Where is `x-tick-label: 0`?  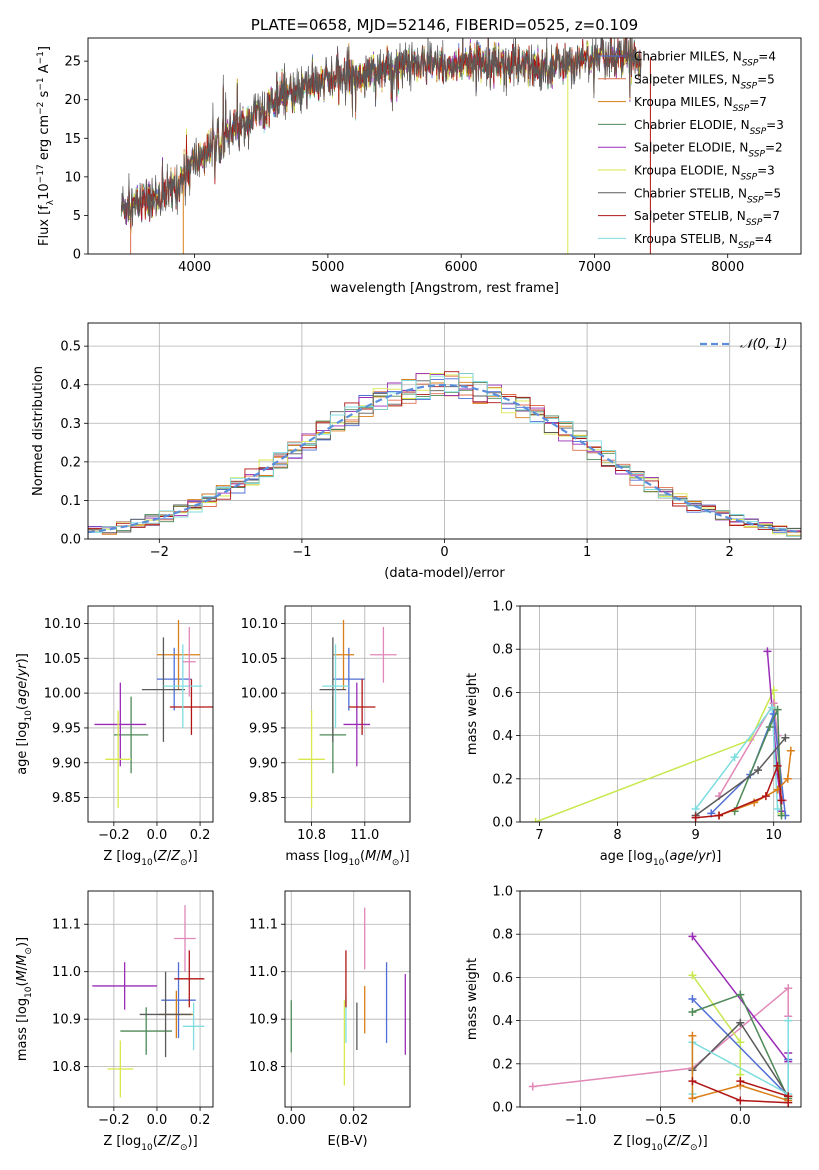 x-tick-label: 0 is located at coordinates (444, 552).